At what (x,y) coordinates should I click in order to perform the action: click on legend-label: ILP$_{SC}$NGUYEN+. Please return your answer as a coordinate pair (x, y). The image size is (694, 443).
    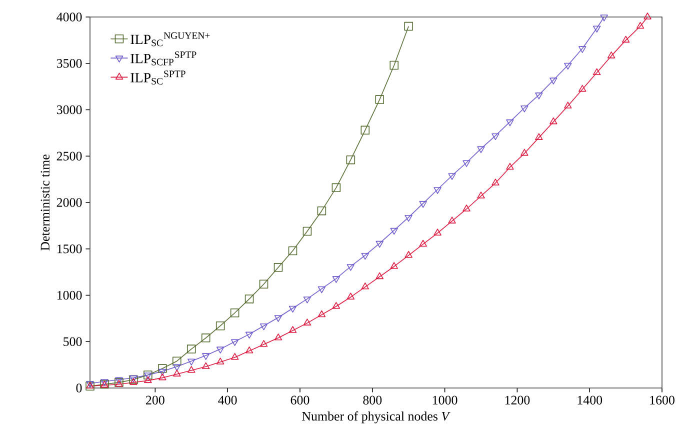
    Looking at the image, I should click on (170, 39).